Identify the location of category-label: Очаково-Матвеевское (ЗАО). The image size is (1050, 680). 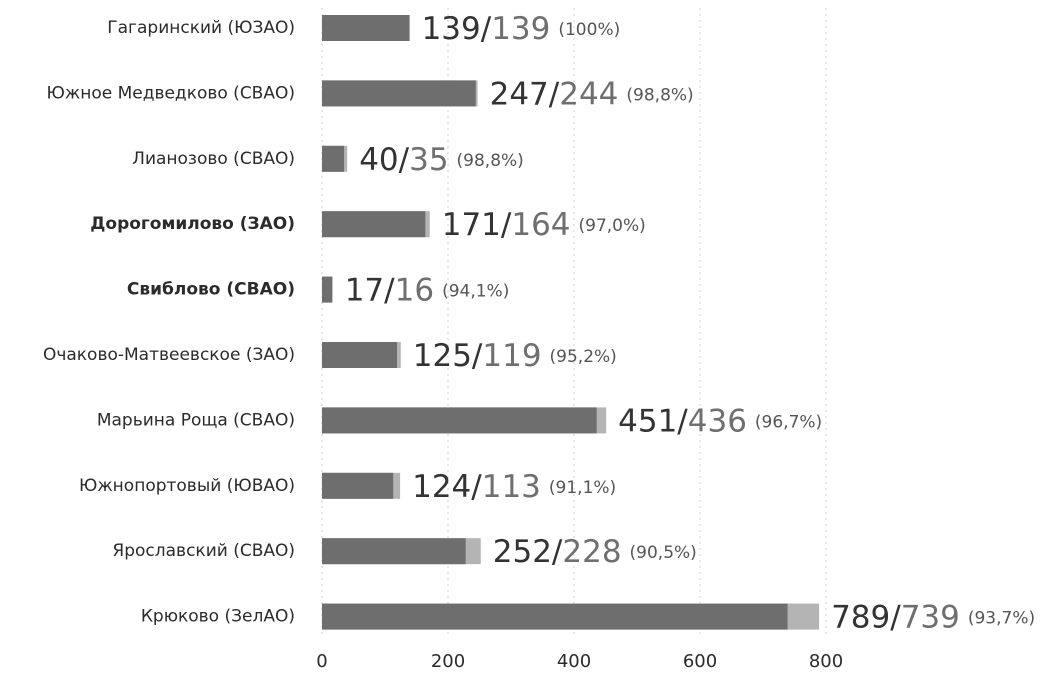
(169, 355).